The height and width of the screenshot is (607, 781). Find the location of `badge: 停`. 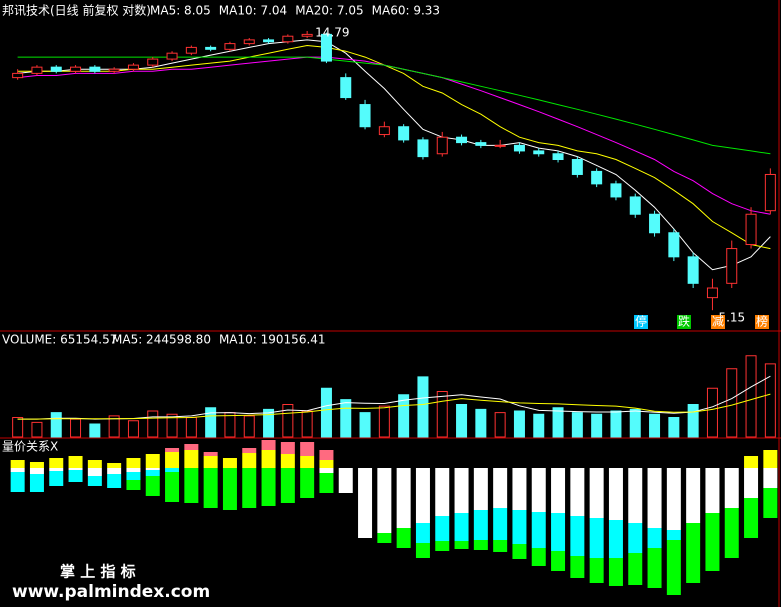

badge: 停 is located at coordinates (641, 321).